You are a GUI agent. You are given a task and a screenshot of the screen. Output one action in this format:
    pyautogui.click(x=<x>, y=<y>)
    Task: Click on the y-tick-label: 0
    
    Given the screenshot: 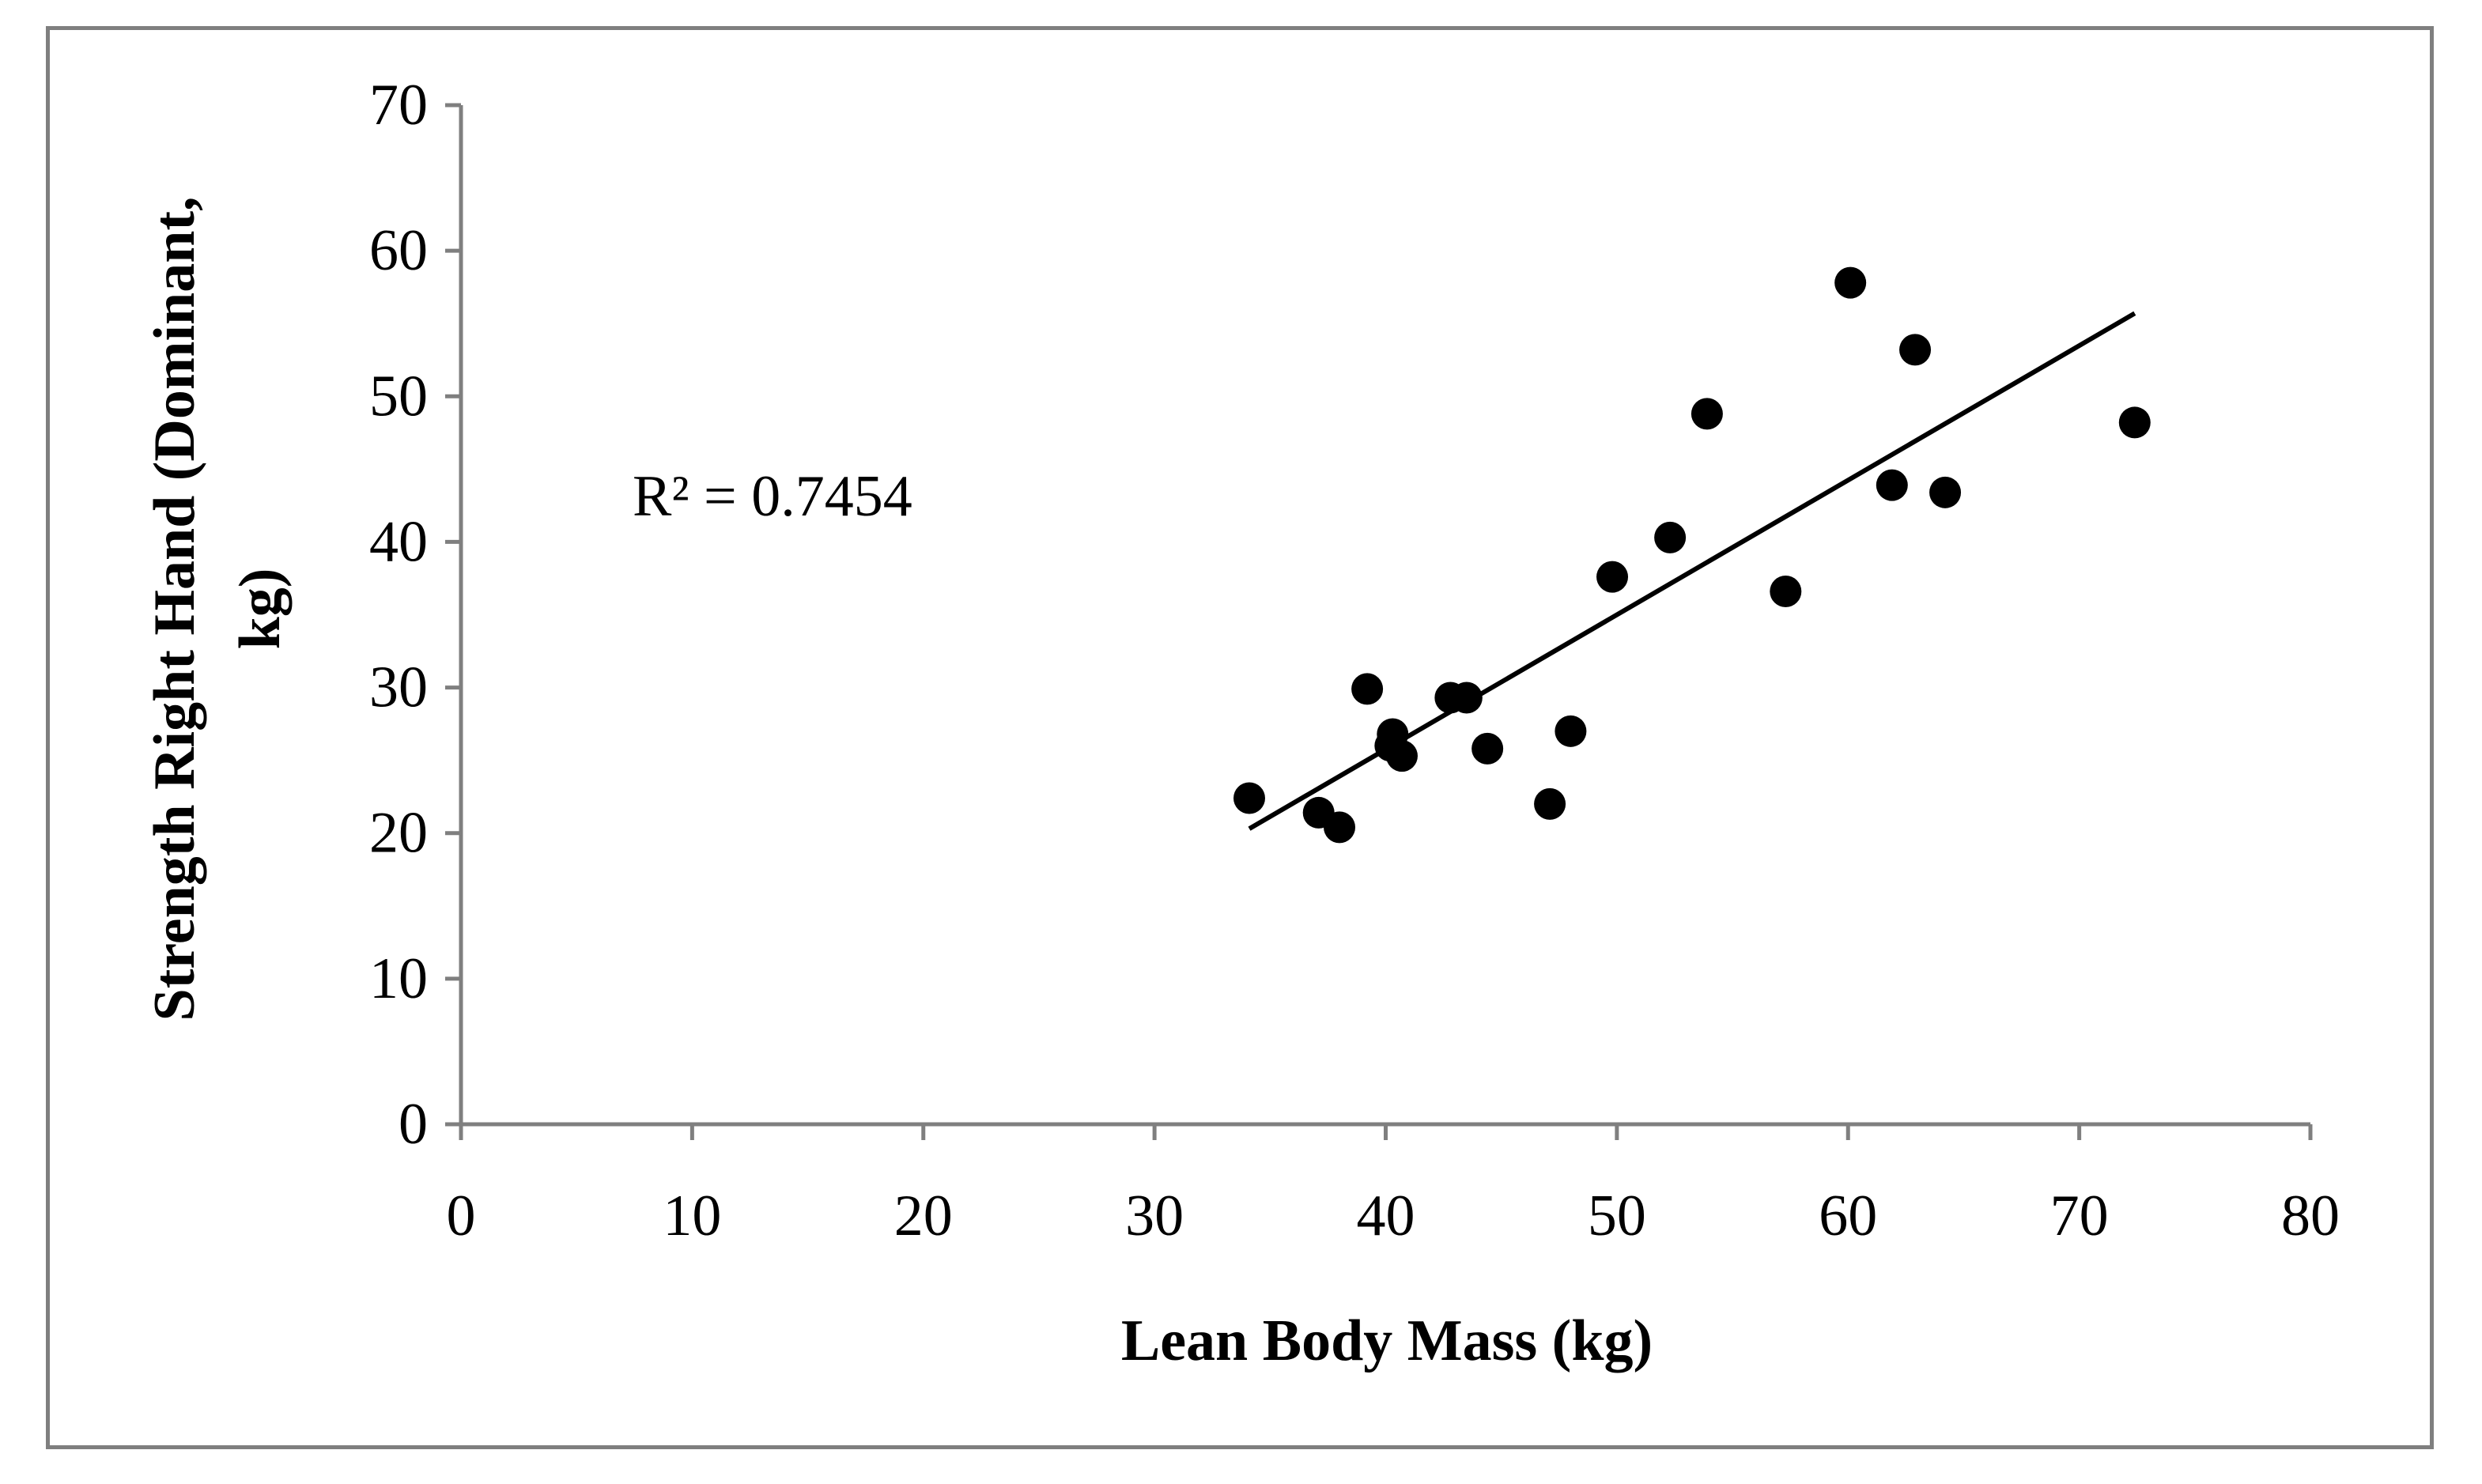 What is the action you would take?
    pyautogui.click(x=413, y=1124)
    